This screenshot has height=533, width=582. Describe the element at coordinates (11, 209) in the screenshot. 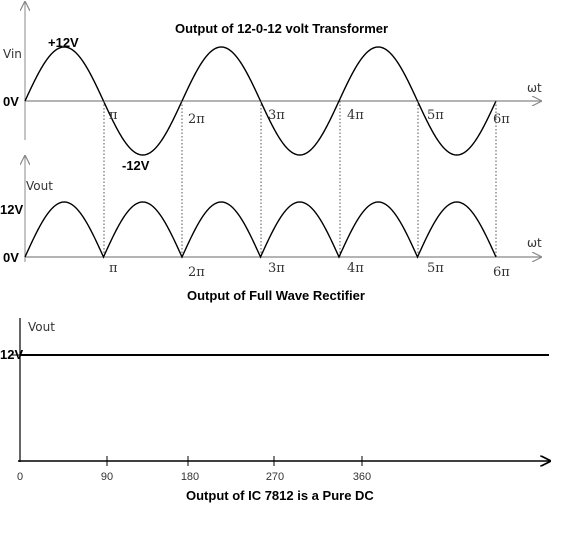

I see `panel2-peak: 12V` at that location.